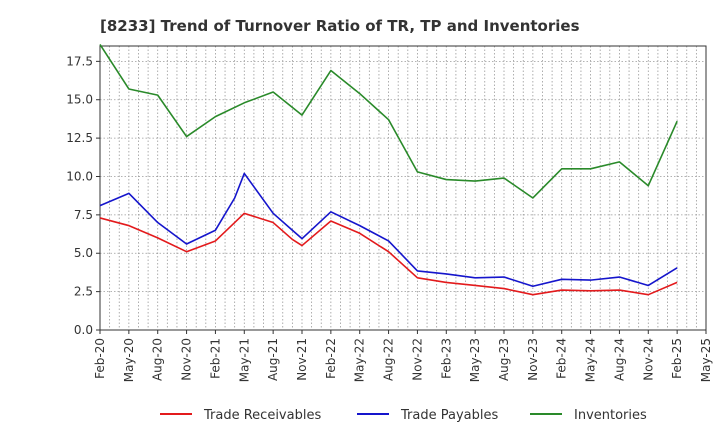  What do you see at coordinates (449, 415) in the screenshot?
I see `legend-label: Trade Payables` at bounding box center [449, 415].